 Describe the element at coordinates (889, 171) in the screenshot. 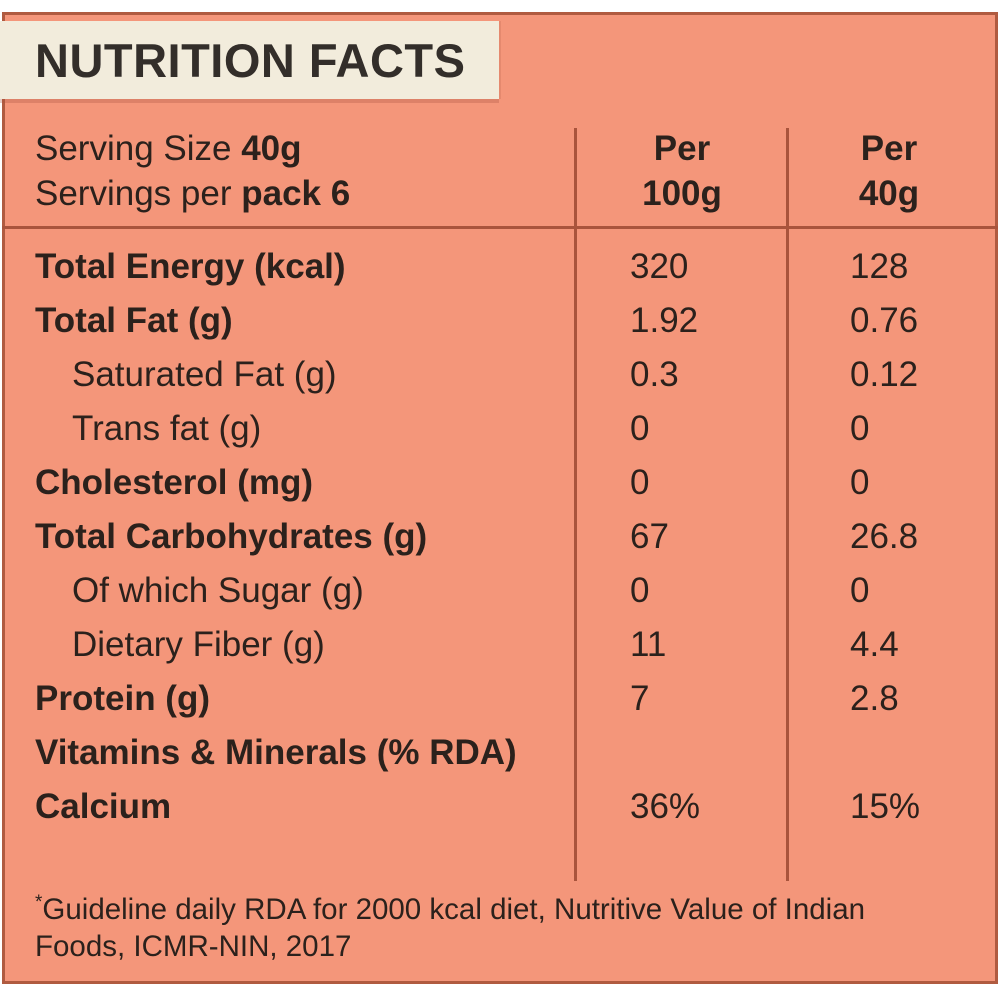

I see `column-header-per-40g: Per 40g` at that location.